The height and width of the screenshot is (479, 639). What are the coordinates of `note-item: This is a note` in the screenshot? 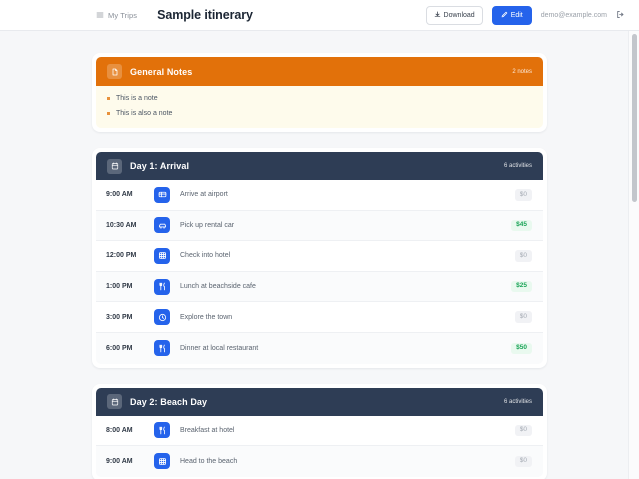 It's located at (319, 98).